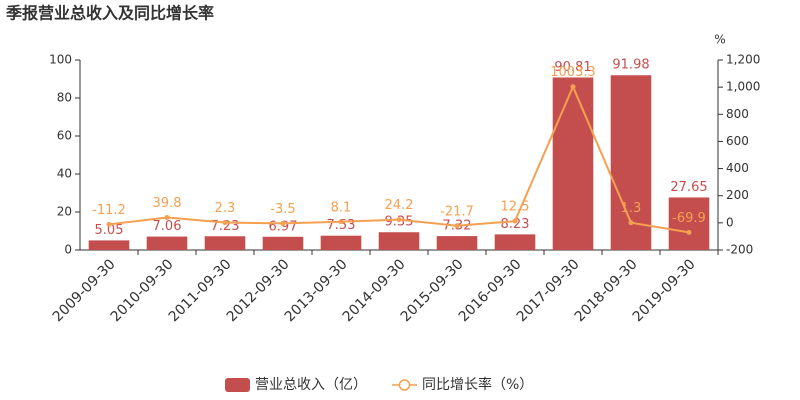 The width and height of the screenshot is (800, 400). What do you see at coordinates (630, 65) in the screenshot?
I see `bar-value-label: 91.98` at bounding box center [630, 65].